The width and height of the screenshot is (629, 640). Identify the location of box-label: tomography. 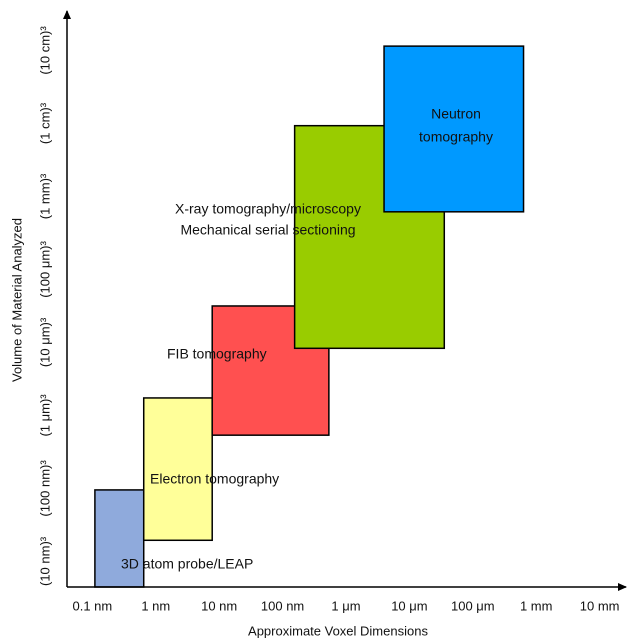
(456, 137).